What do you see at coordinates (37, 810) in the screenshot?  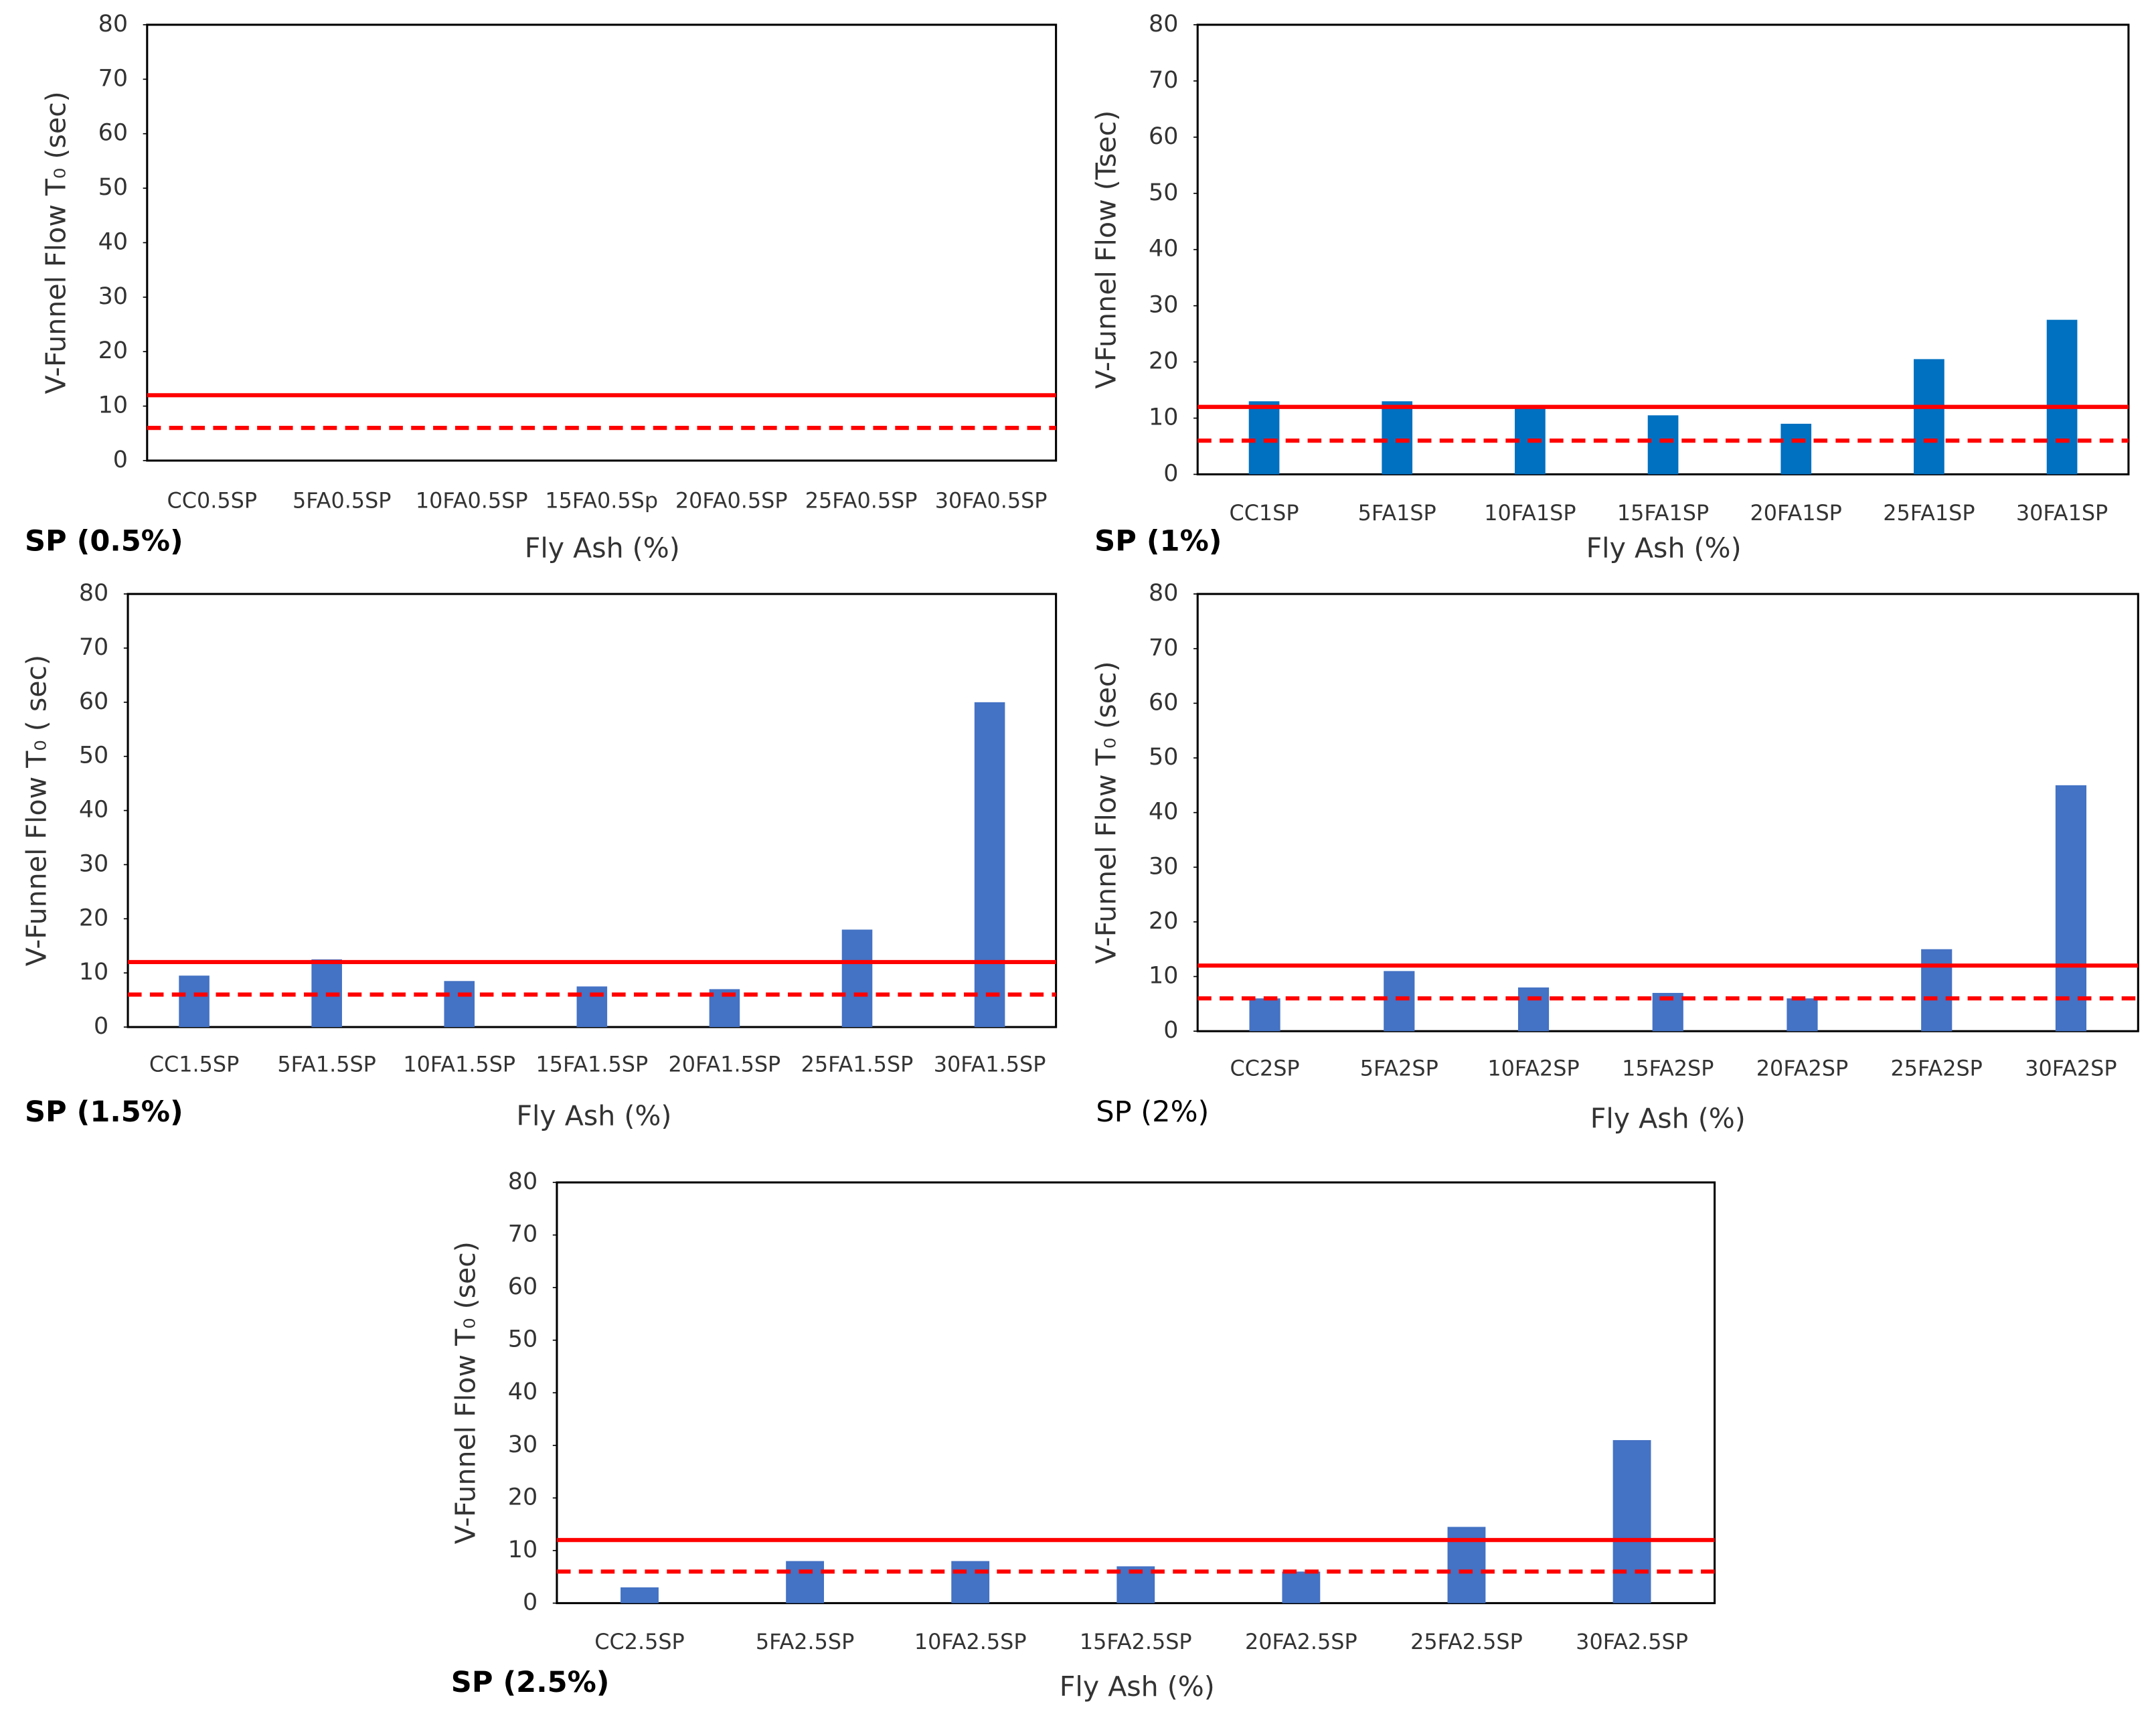 I see `y-axis-label: V-Funnel Flow T₀ ( sec)` at bounding box center [37, 810].